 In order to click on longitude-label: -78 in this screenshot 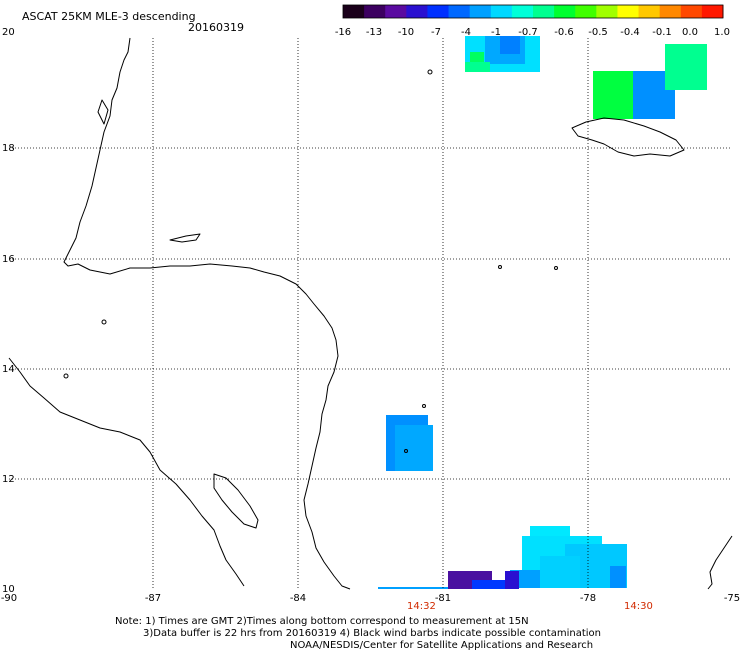, I will do `click(588, 598)`.